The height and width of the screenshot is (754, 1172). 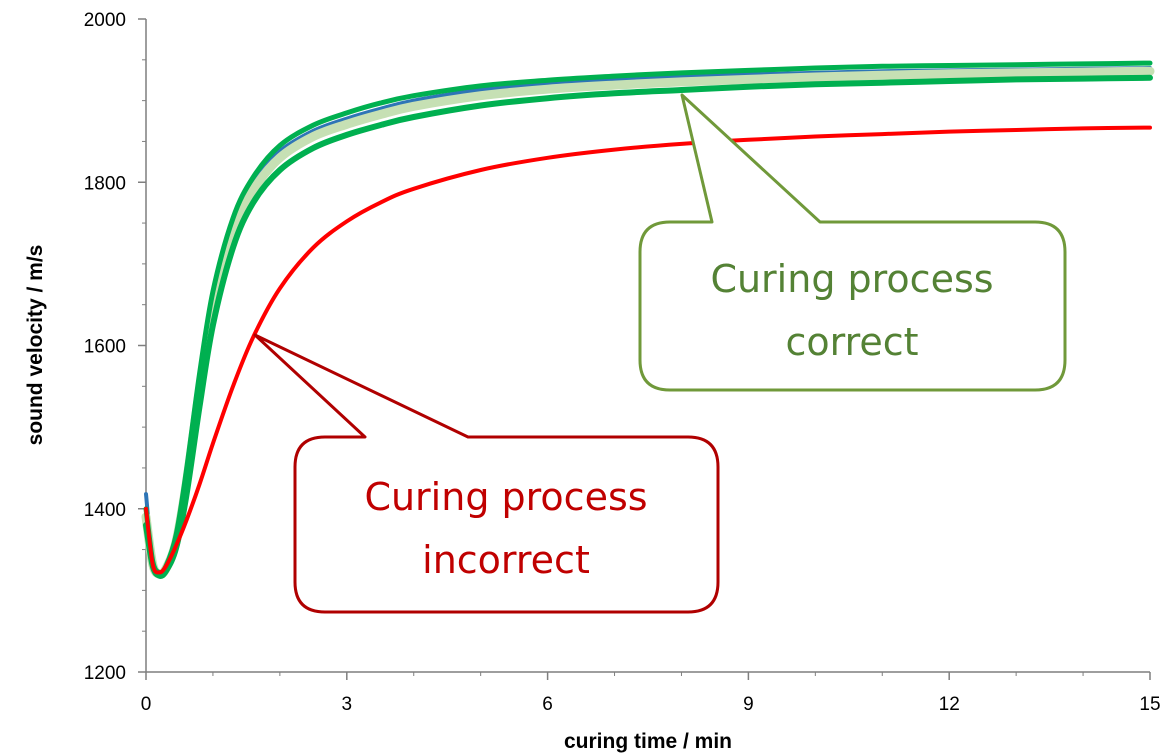 I want to click on y-axis-title: sound velocity / m/s, so click(x=35, y=345).